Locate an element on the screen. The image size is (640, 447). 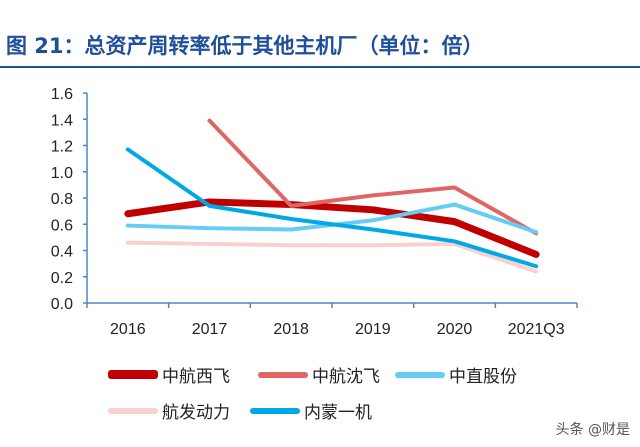
y-tick-label: 0.6 is located at coordinates (62, 225).